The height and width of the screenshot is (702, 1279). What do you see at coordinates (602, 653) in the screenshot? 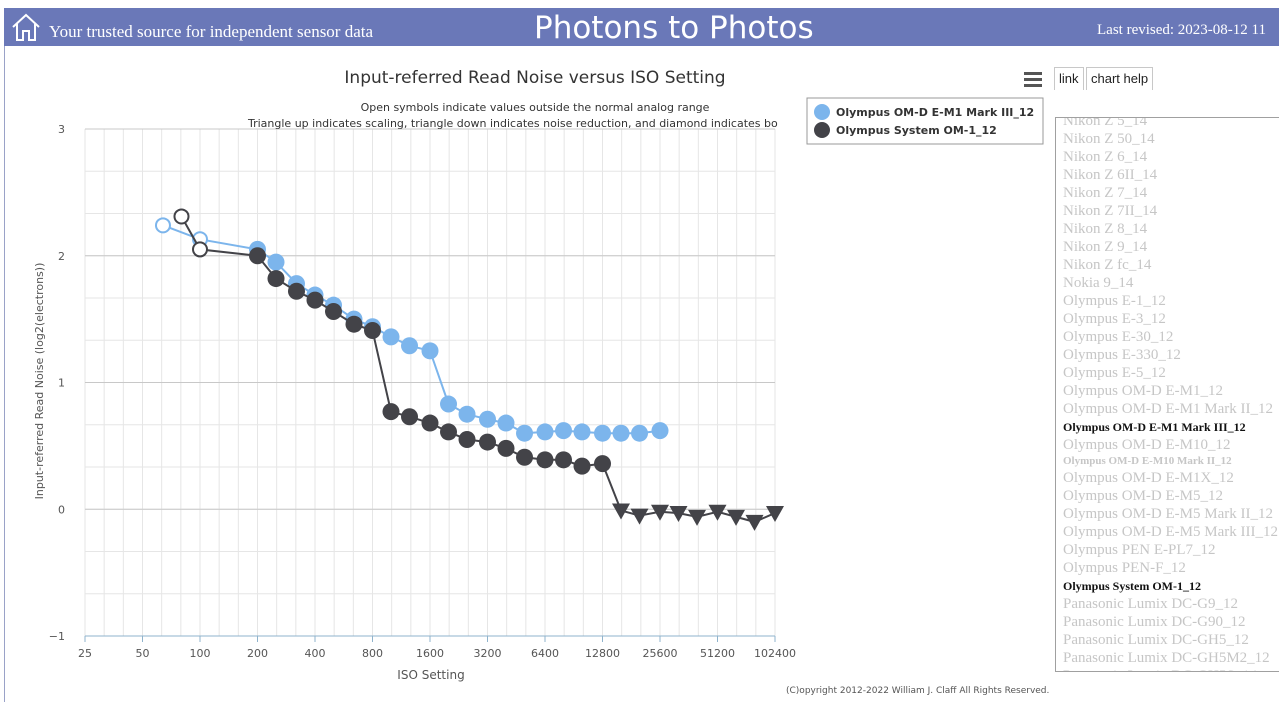
I see `x-tick-label: 12800` at bounding box center [602, 653].